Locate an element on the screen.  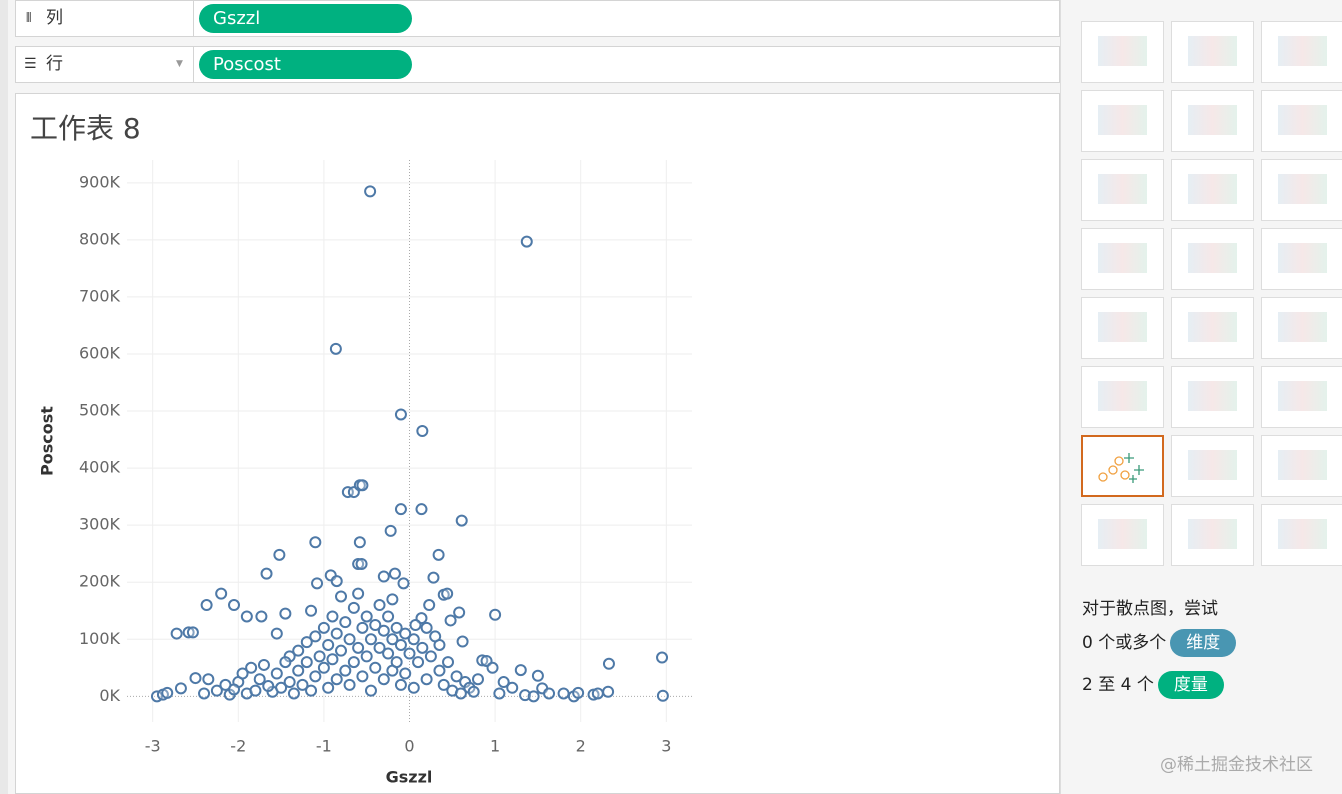
field-pill: Poscost is located at coordinates (305, 64).